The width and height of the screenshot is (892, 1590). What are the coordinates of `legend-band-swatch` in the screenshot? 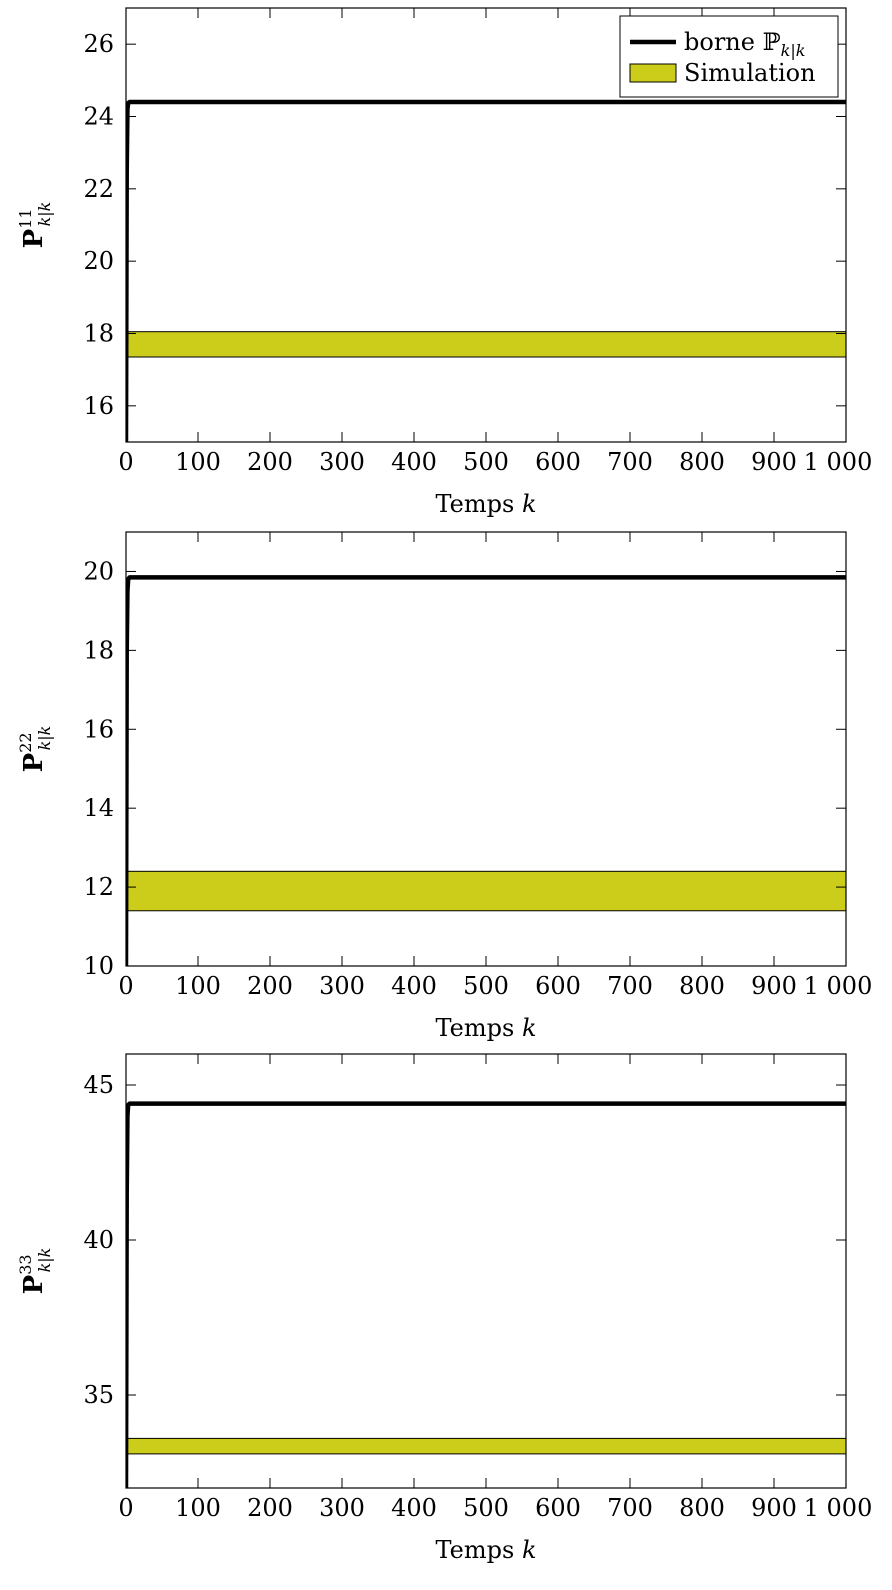 It's located at (653, 73).